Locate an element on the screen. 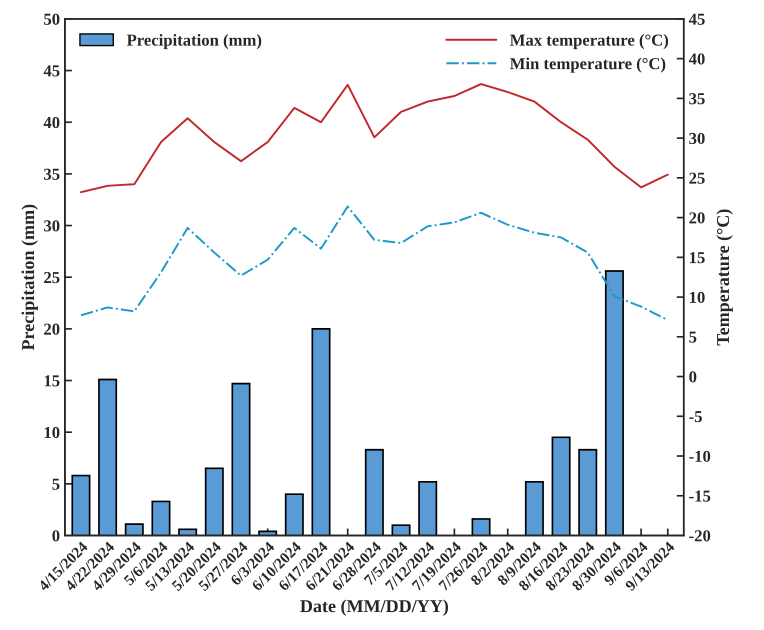  y-tick-label: 5 is located at coordinates (56, 484).